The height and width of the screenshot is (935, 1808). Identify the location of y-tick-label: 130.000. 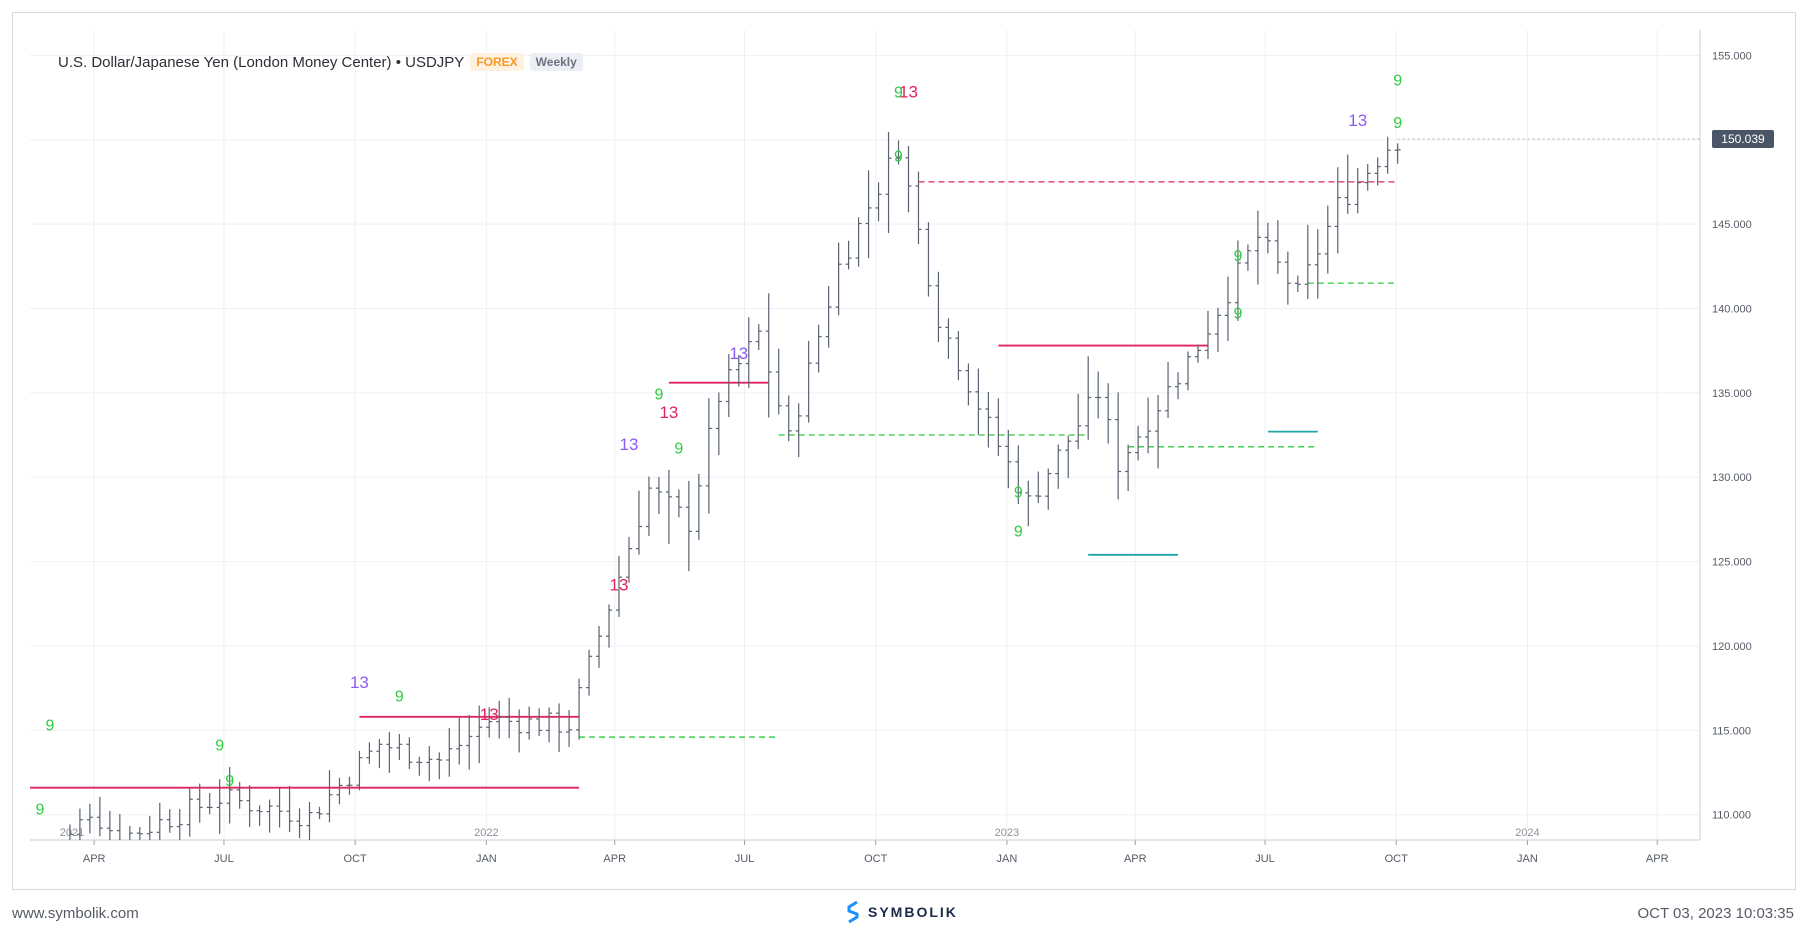
(1732, 478).